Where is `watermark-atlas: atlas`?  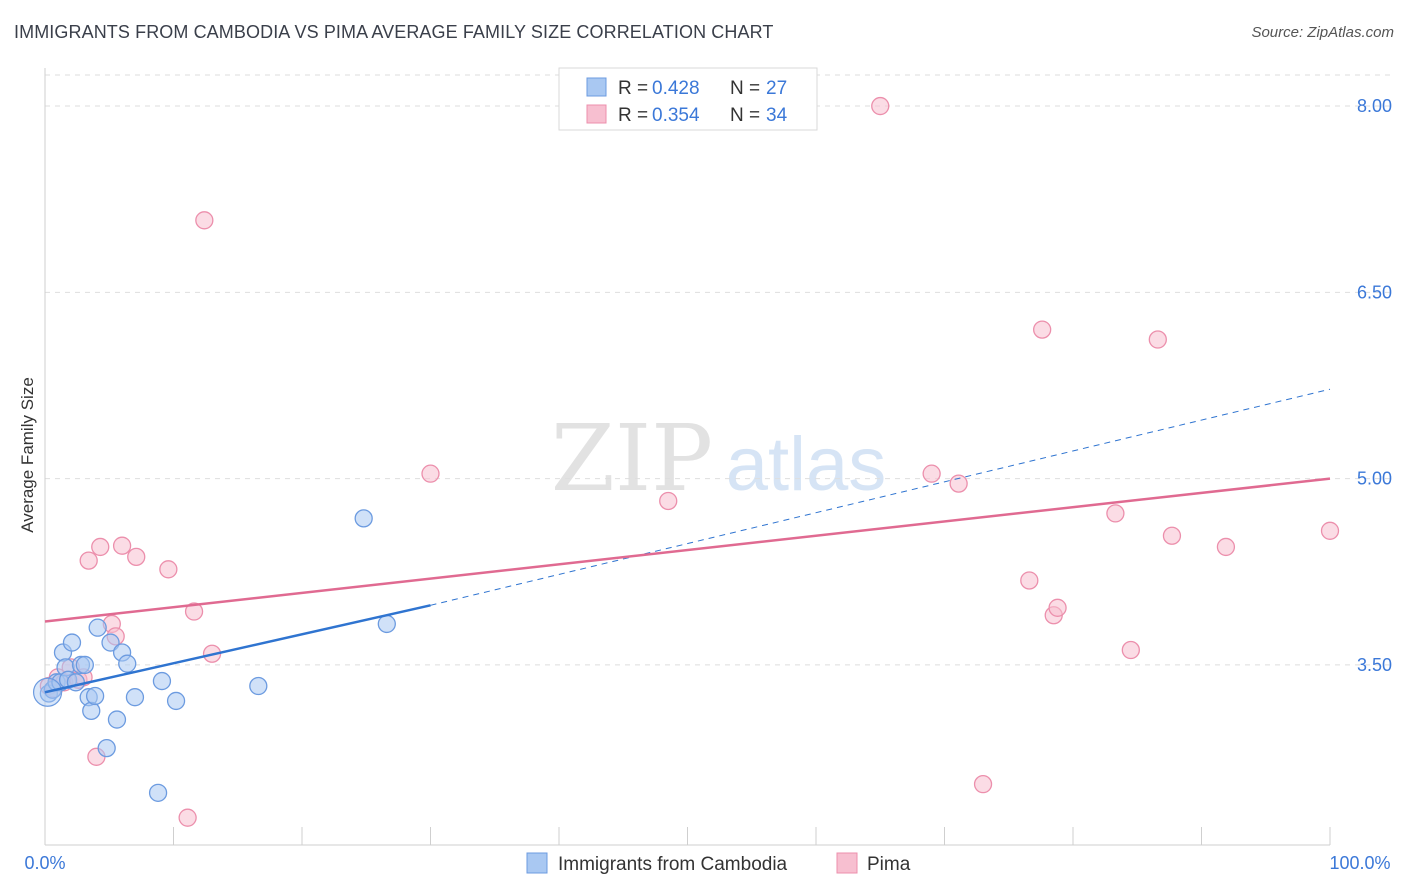 watermark-atlas: atlas is located at coordinates (806, 464).